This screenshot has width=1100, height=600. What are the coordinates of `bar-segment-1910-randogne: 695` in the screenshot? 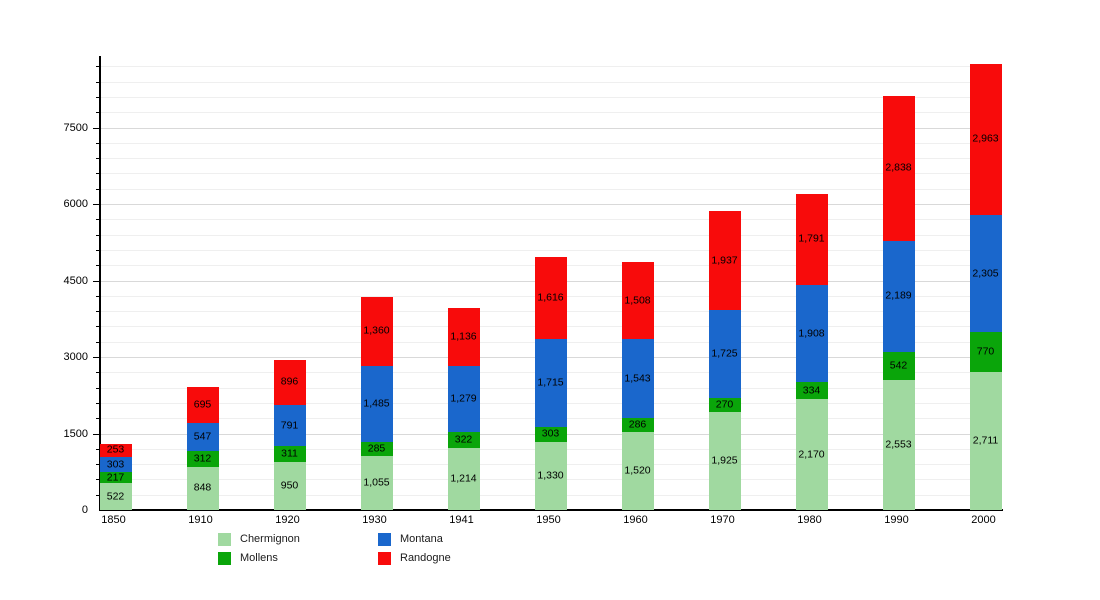 It's located at (202, 405).